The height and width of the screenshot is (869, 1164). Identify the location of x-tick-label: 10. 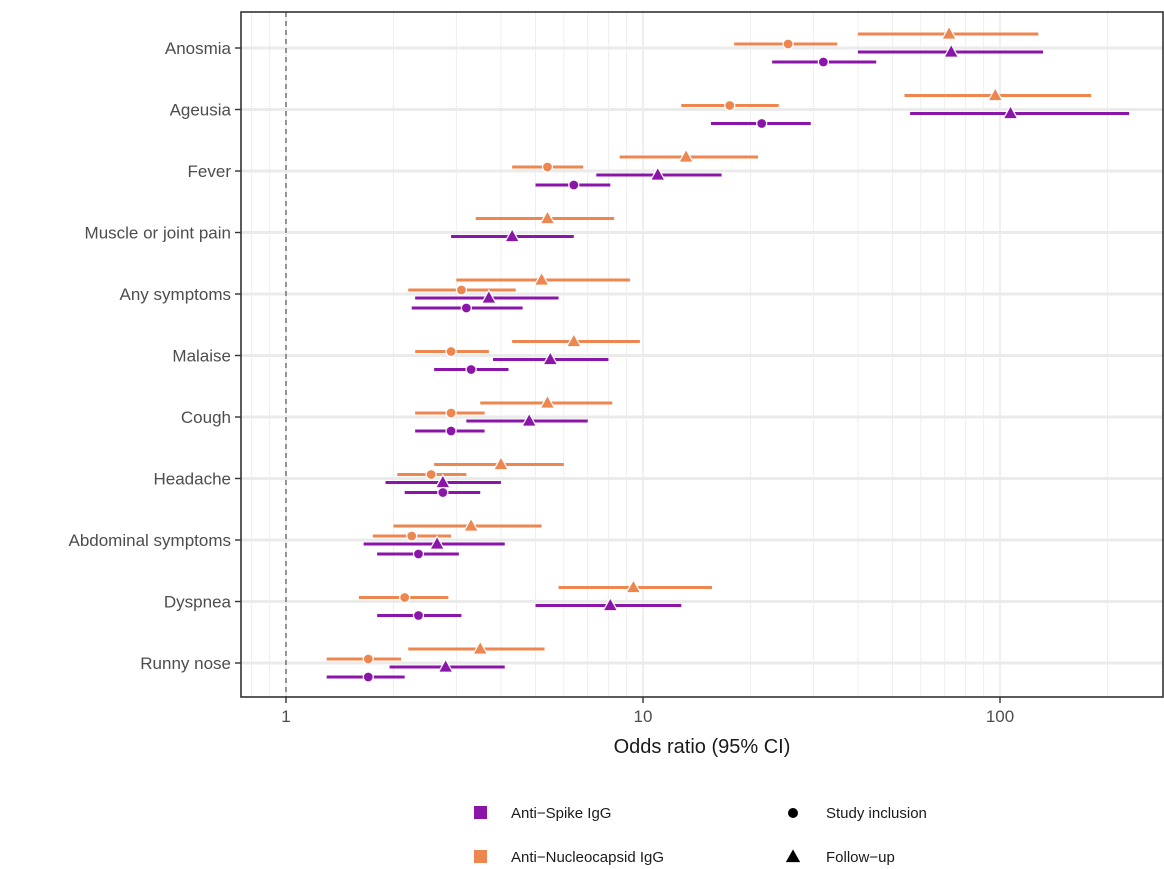
(643, 716).